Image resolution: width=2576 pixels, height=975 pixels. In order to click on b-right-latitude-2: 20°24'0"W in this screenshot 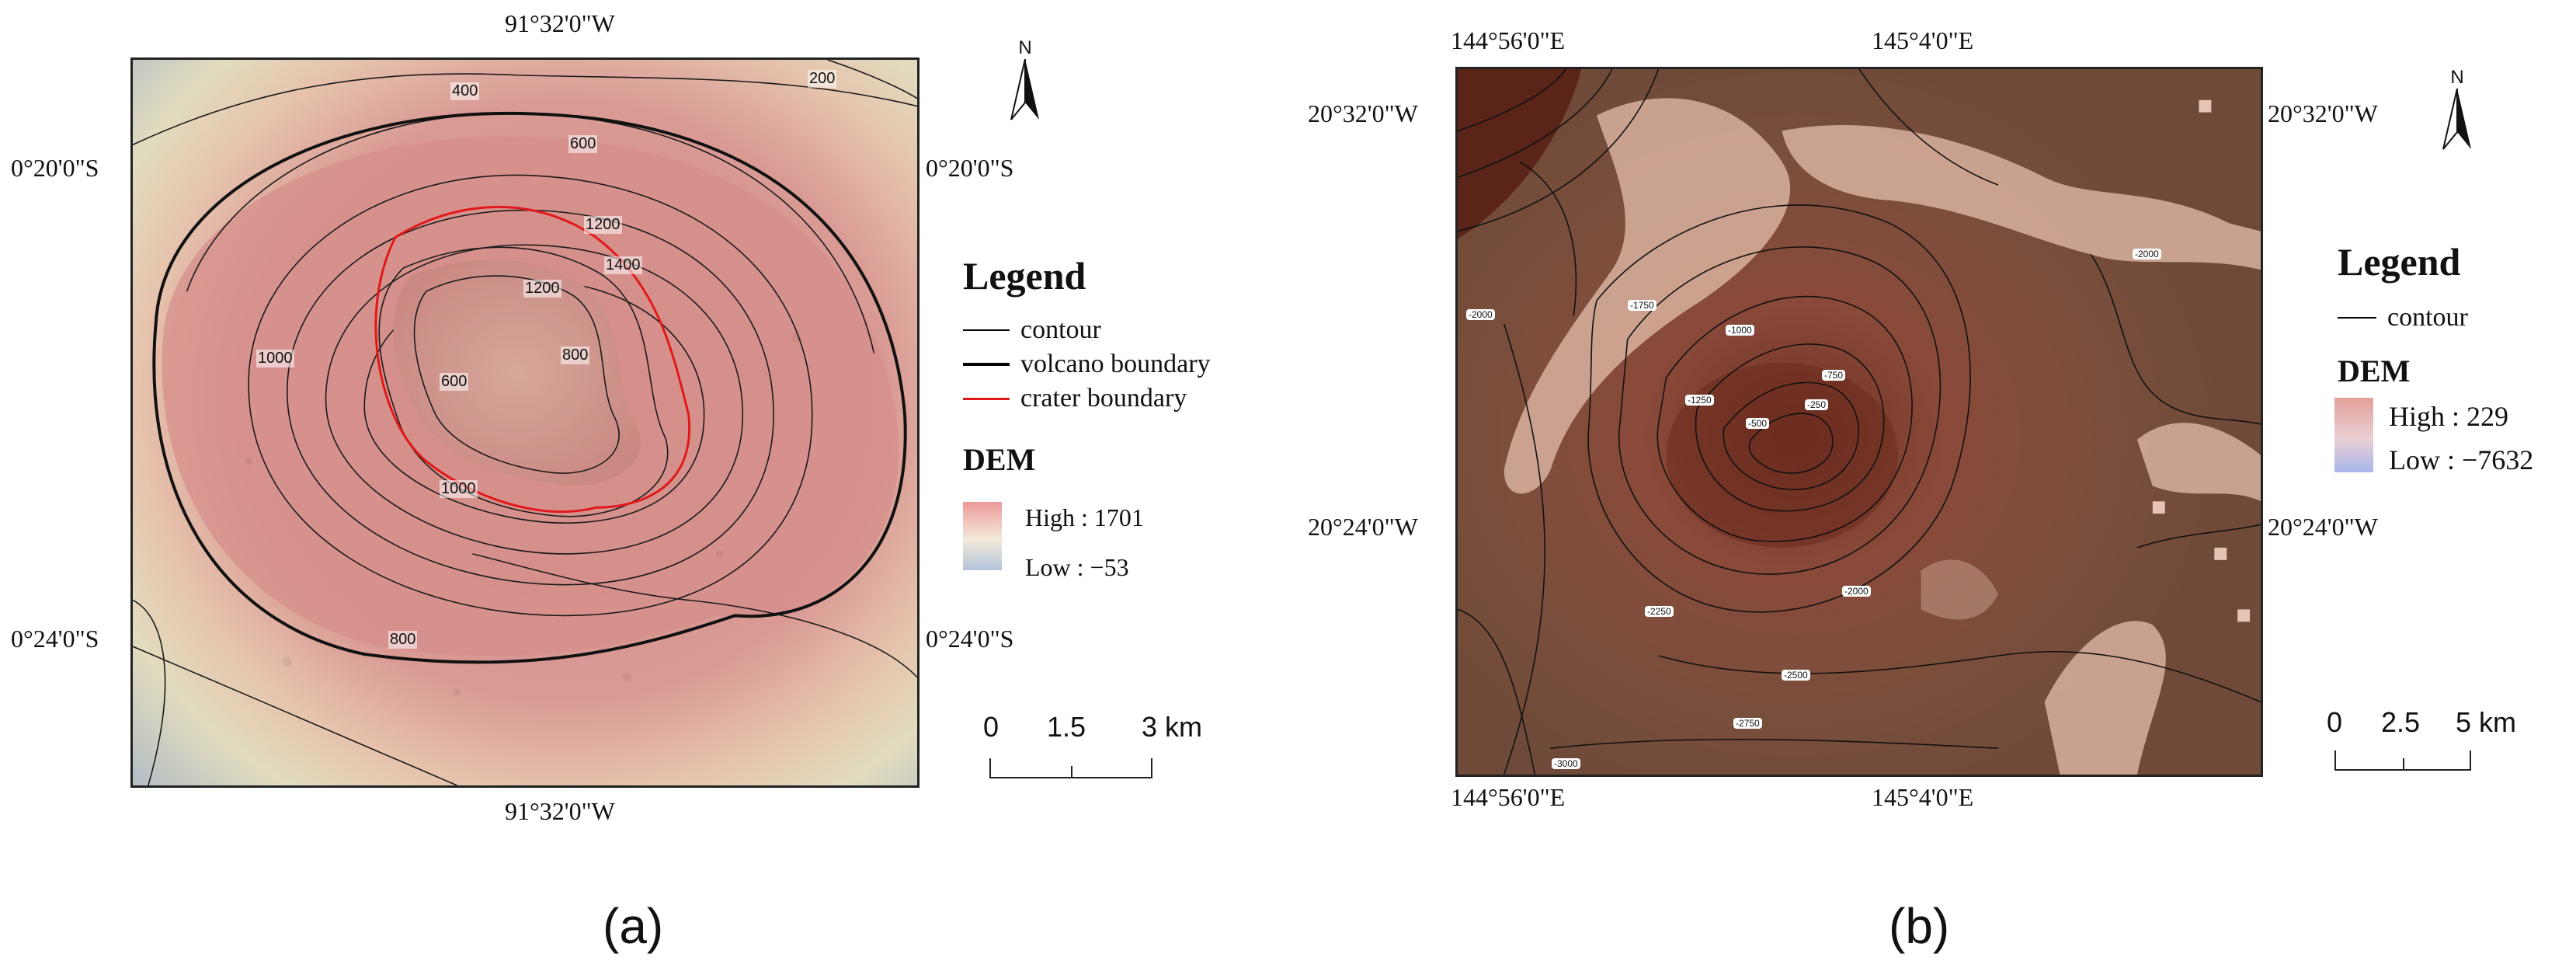, I will do `click(2323, 527)`.